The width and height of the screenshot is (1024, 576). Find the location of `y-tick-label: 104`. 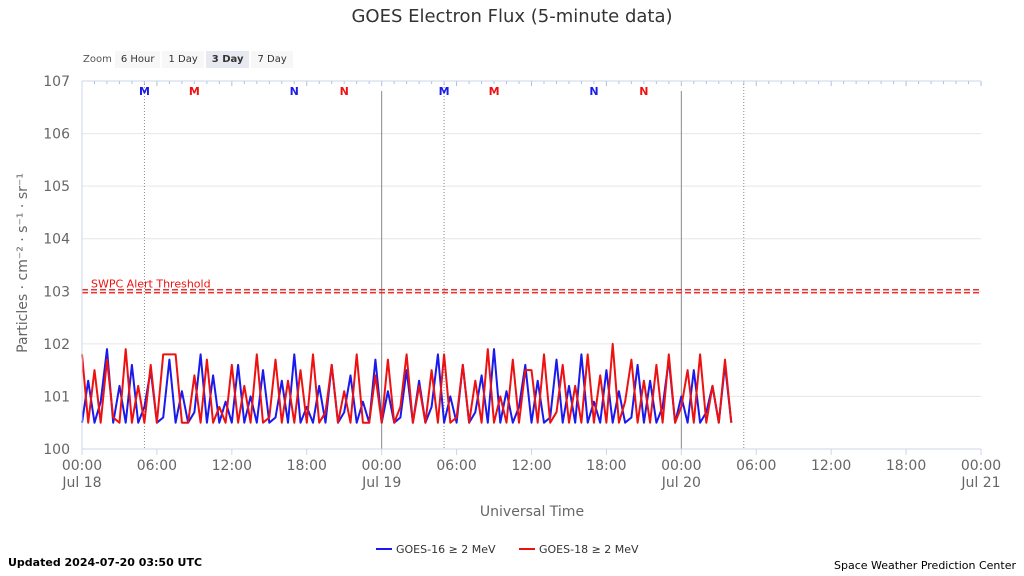

y-tick-label: 104 is located at coordinates (56, 240).